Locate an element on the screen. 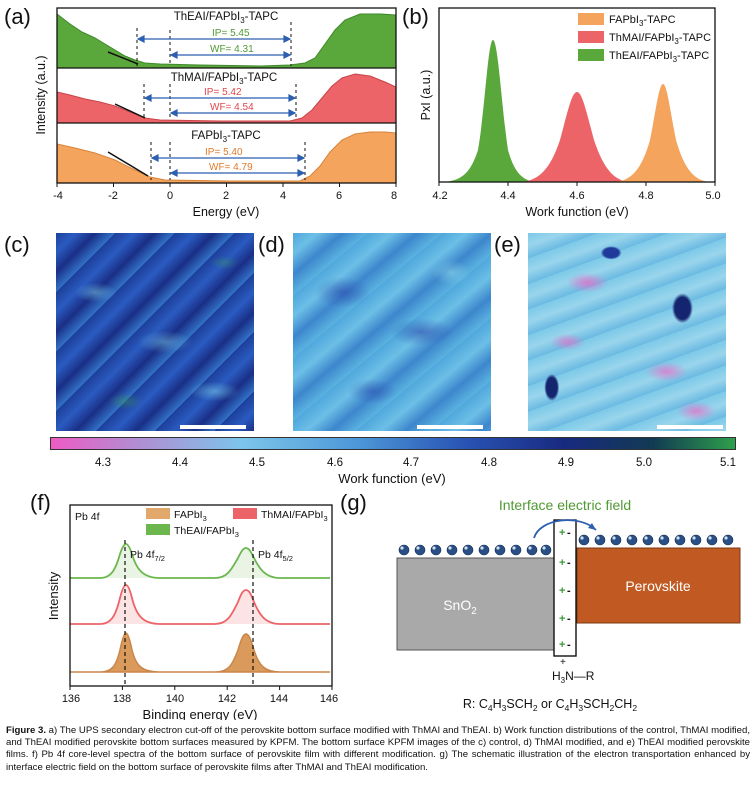 This screenshot has height=801, width=756. f-xtick-3: 142 is located at coordinates (227, 699).